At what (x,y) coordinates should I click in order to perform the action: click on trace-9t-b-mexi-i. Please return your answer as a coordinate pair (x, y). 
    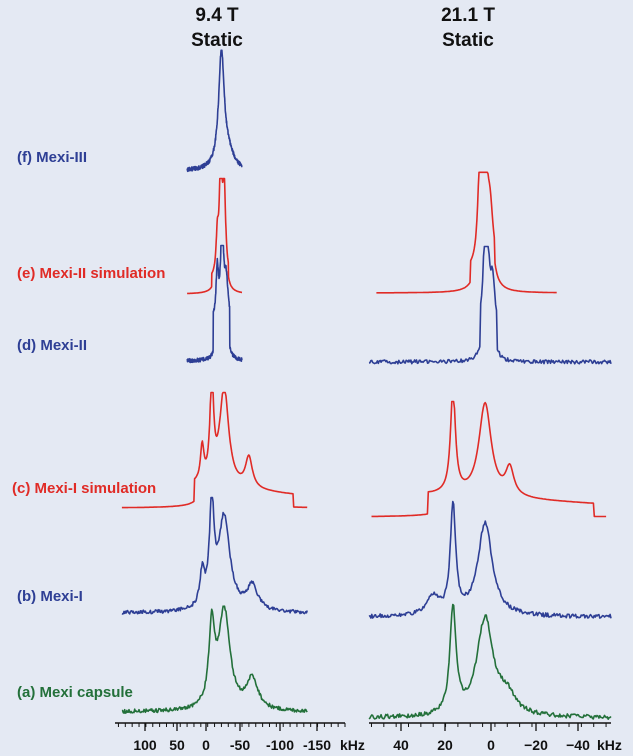
    Looking at the image, I should click on (214, 555).